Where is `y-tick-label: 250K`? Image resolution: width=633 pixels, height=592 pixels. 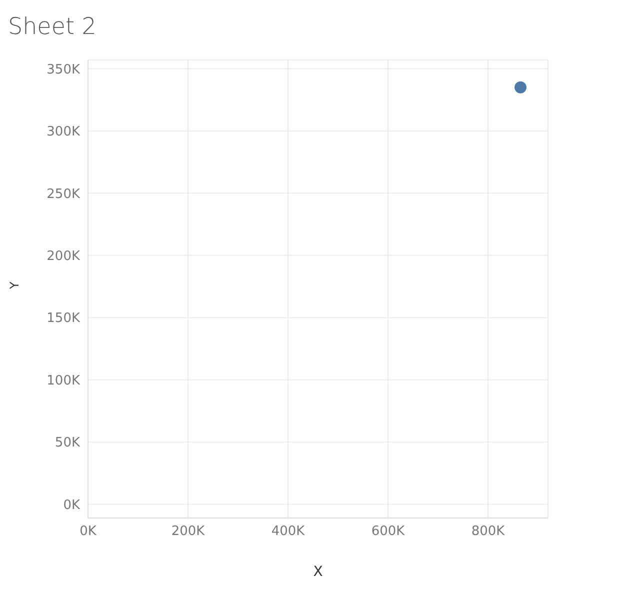
y-tick-label: 250K is located at coordinates (63, 194).